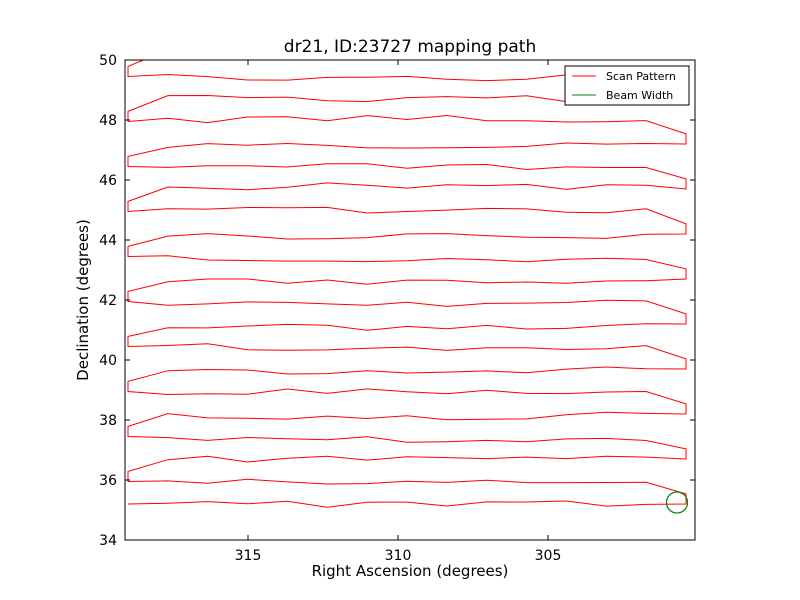  Describe the element at coordinates (108, 301) in the screenshot. I see `y-tick-label: 42` at that location.